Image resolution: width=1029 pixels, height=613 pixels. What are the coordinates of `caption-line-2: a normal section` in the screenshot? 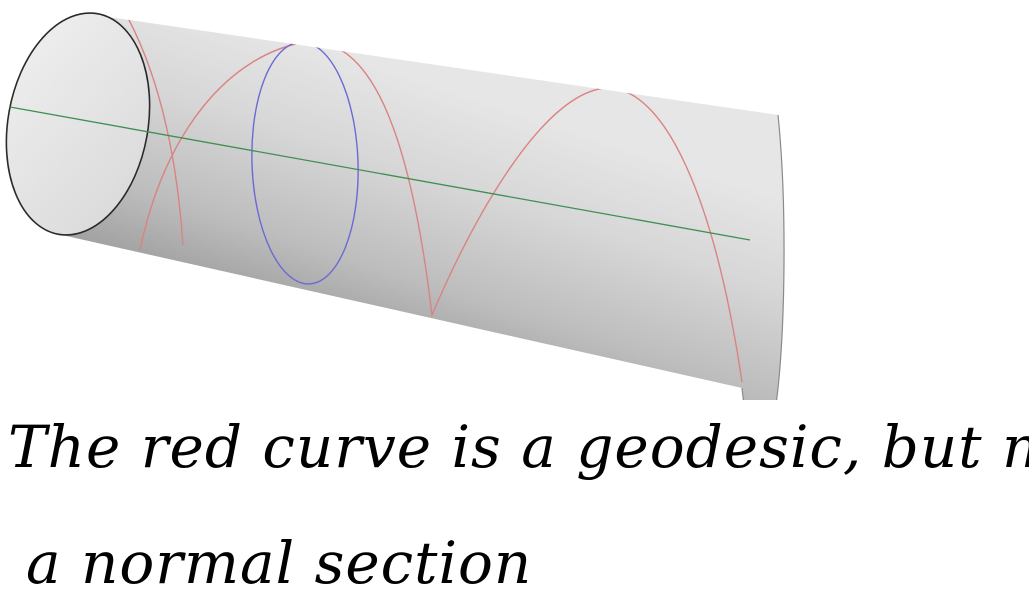 It's located at (279, 563).